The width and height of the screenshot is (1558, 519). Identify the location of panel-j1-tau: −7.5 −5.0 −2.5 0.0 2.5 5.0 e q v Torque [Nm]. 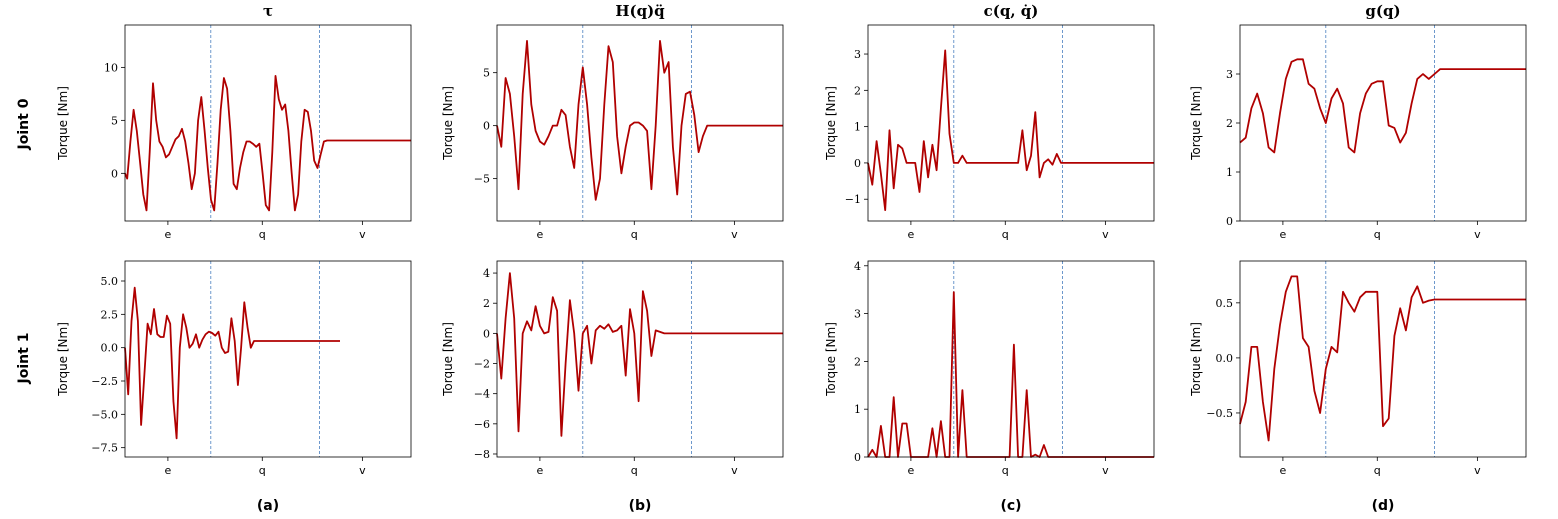
(234, 368).